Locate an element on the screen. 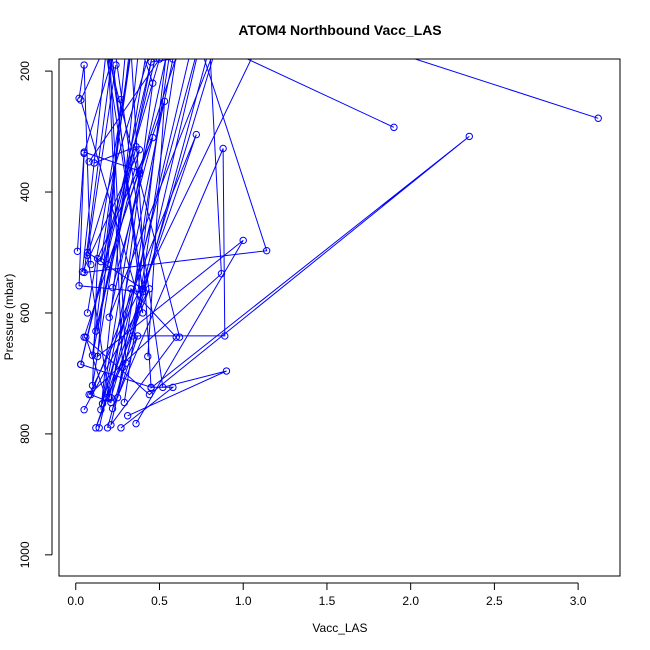 This screenshot has width=650, height=650. y-axis-label: Pressure (mbar) is located at coordinates (9, 317).